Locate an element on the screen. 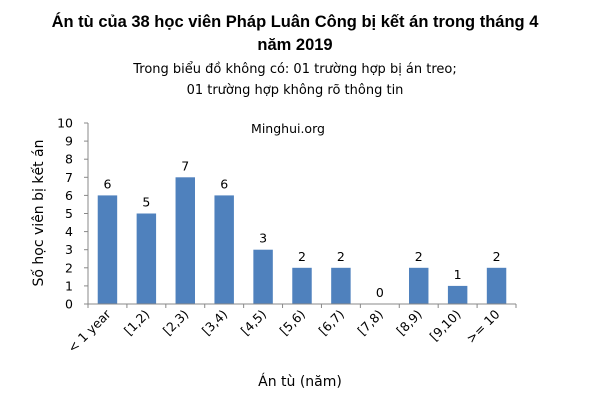 The image size is (591, 410). chart-subtitle-line-2: 01 trường hợp không rõ thông tin is located at coordinates (295, 90).